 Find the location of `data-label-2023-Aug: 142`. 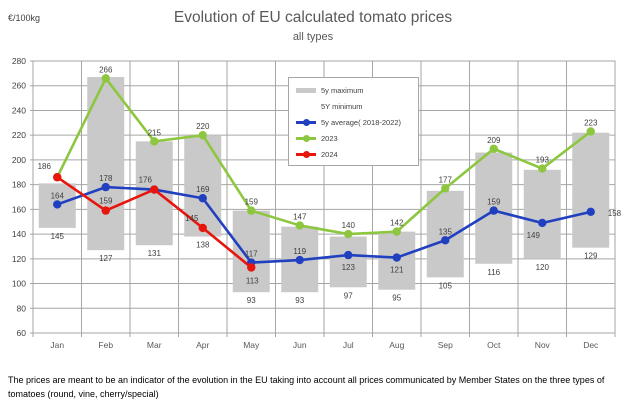

data-label-2023-Aug: 142 is located at coordinates (397, 223).